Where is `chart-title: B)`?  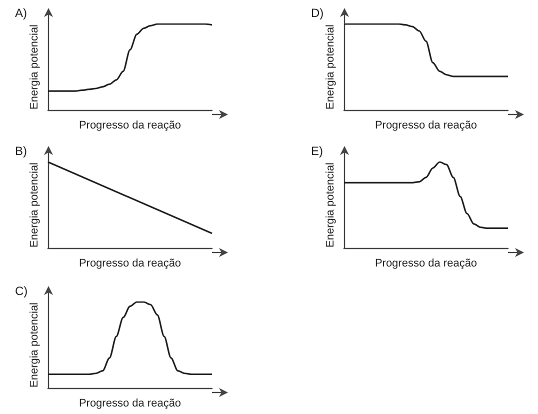 chart-title: B) is located at coordinates (21, 151).